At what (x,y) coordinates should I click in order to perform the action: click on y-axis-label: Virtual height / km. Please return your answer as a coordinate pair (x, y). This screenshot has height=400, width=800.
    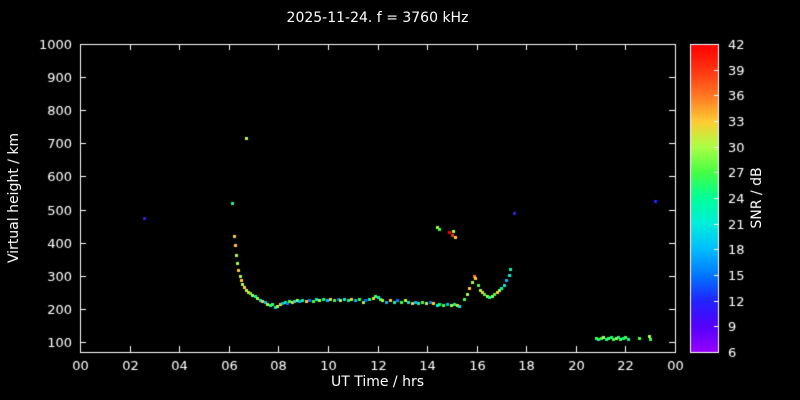
    Looking at the image, I should click on (14, 198).